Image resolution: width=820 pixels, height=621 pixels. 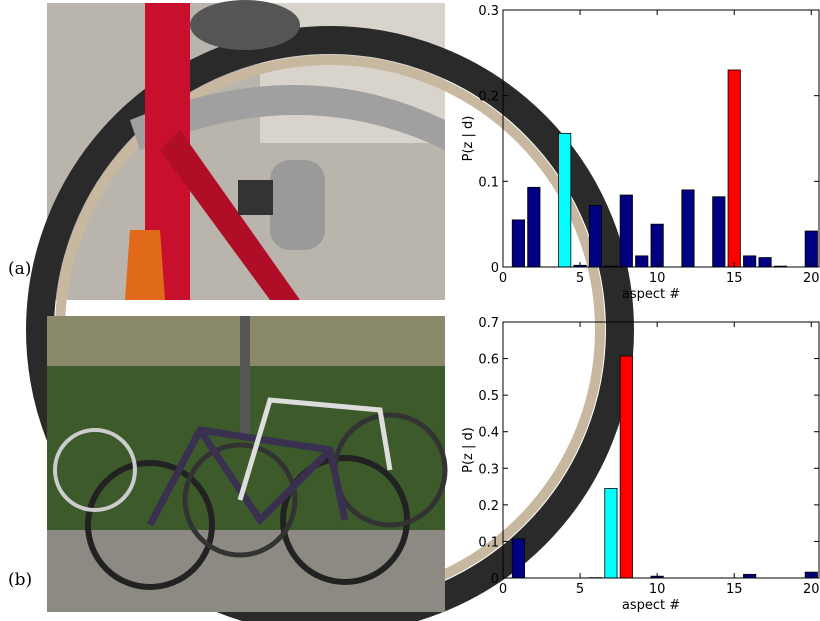 I want to click on panel-label: (a), so click(x=19, y=269).